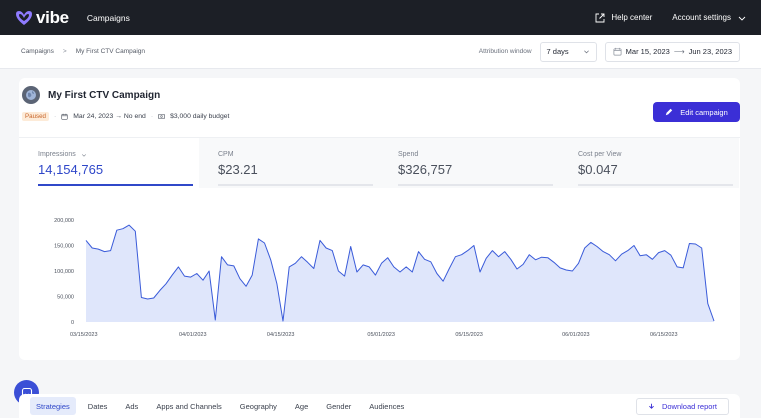  What do you see at coordinates (189, 406) in the screenshot?
I see `tab-apps-and-channels: Apps and Channels` at bounding box center [189, 406].